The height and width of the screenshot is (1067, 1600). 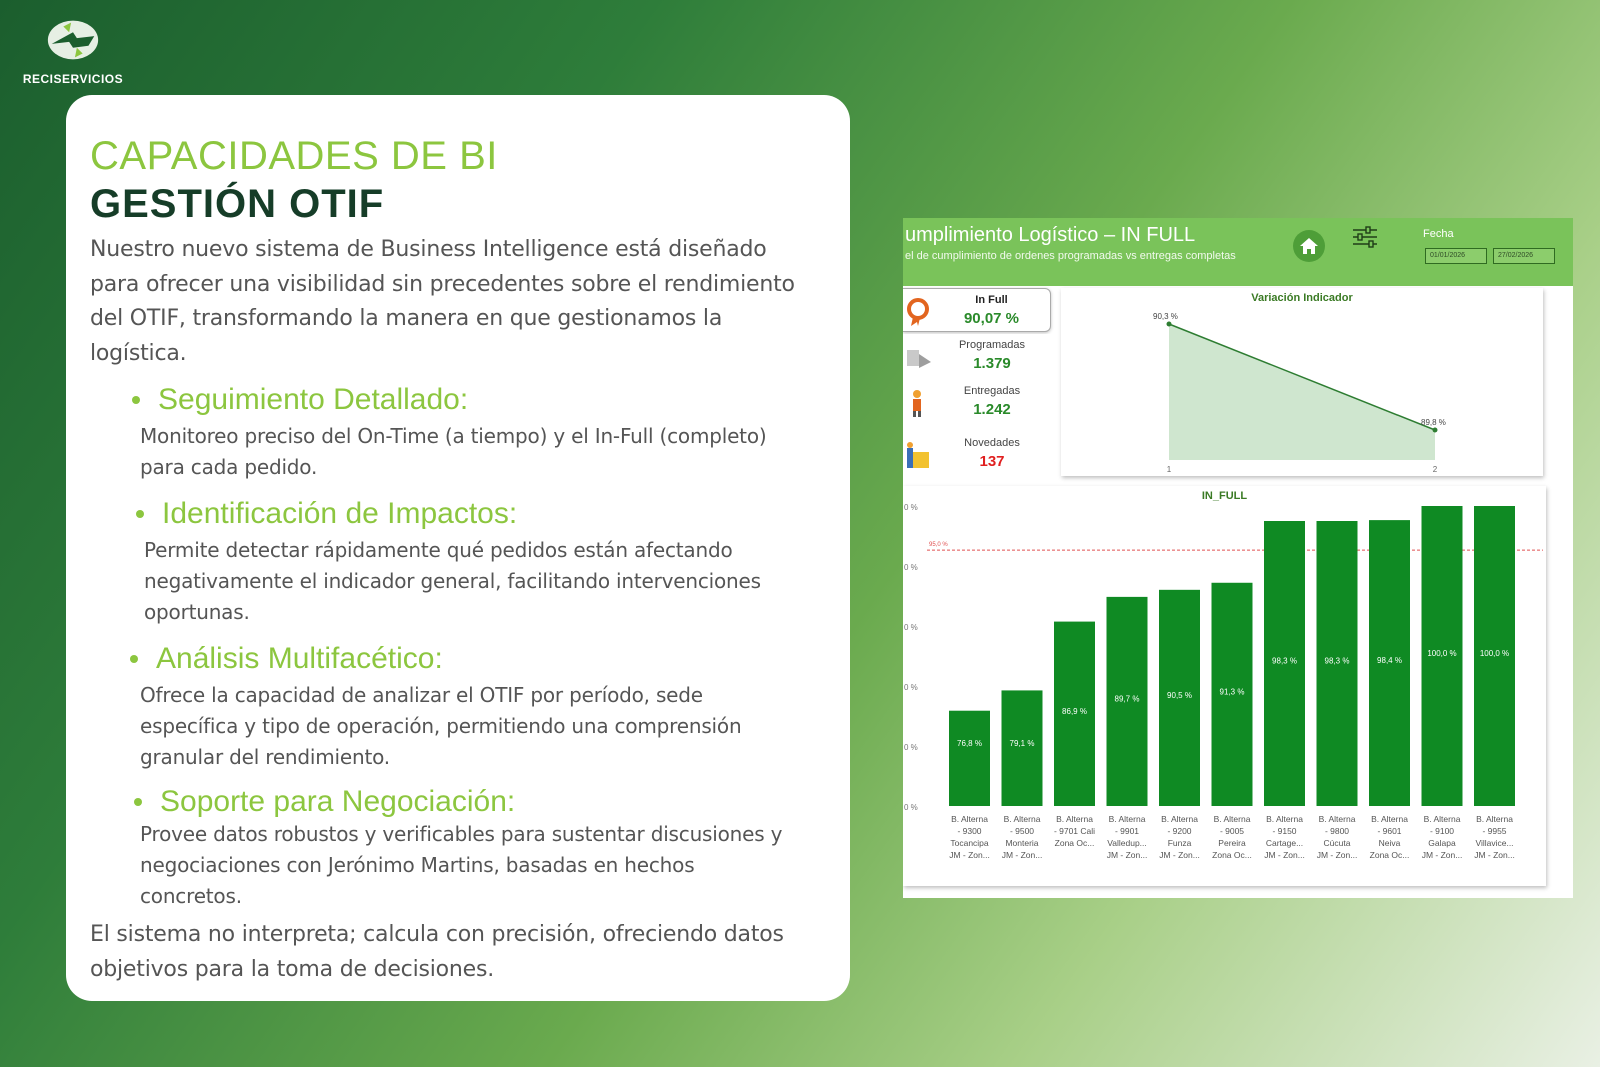 I want to click on variacion-area-chart: 90,3 % 1 89,8 % 2, so click(x=1299, y=393).